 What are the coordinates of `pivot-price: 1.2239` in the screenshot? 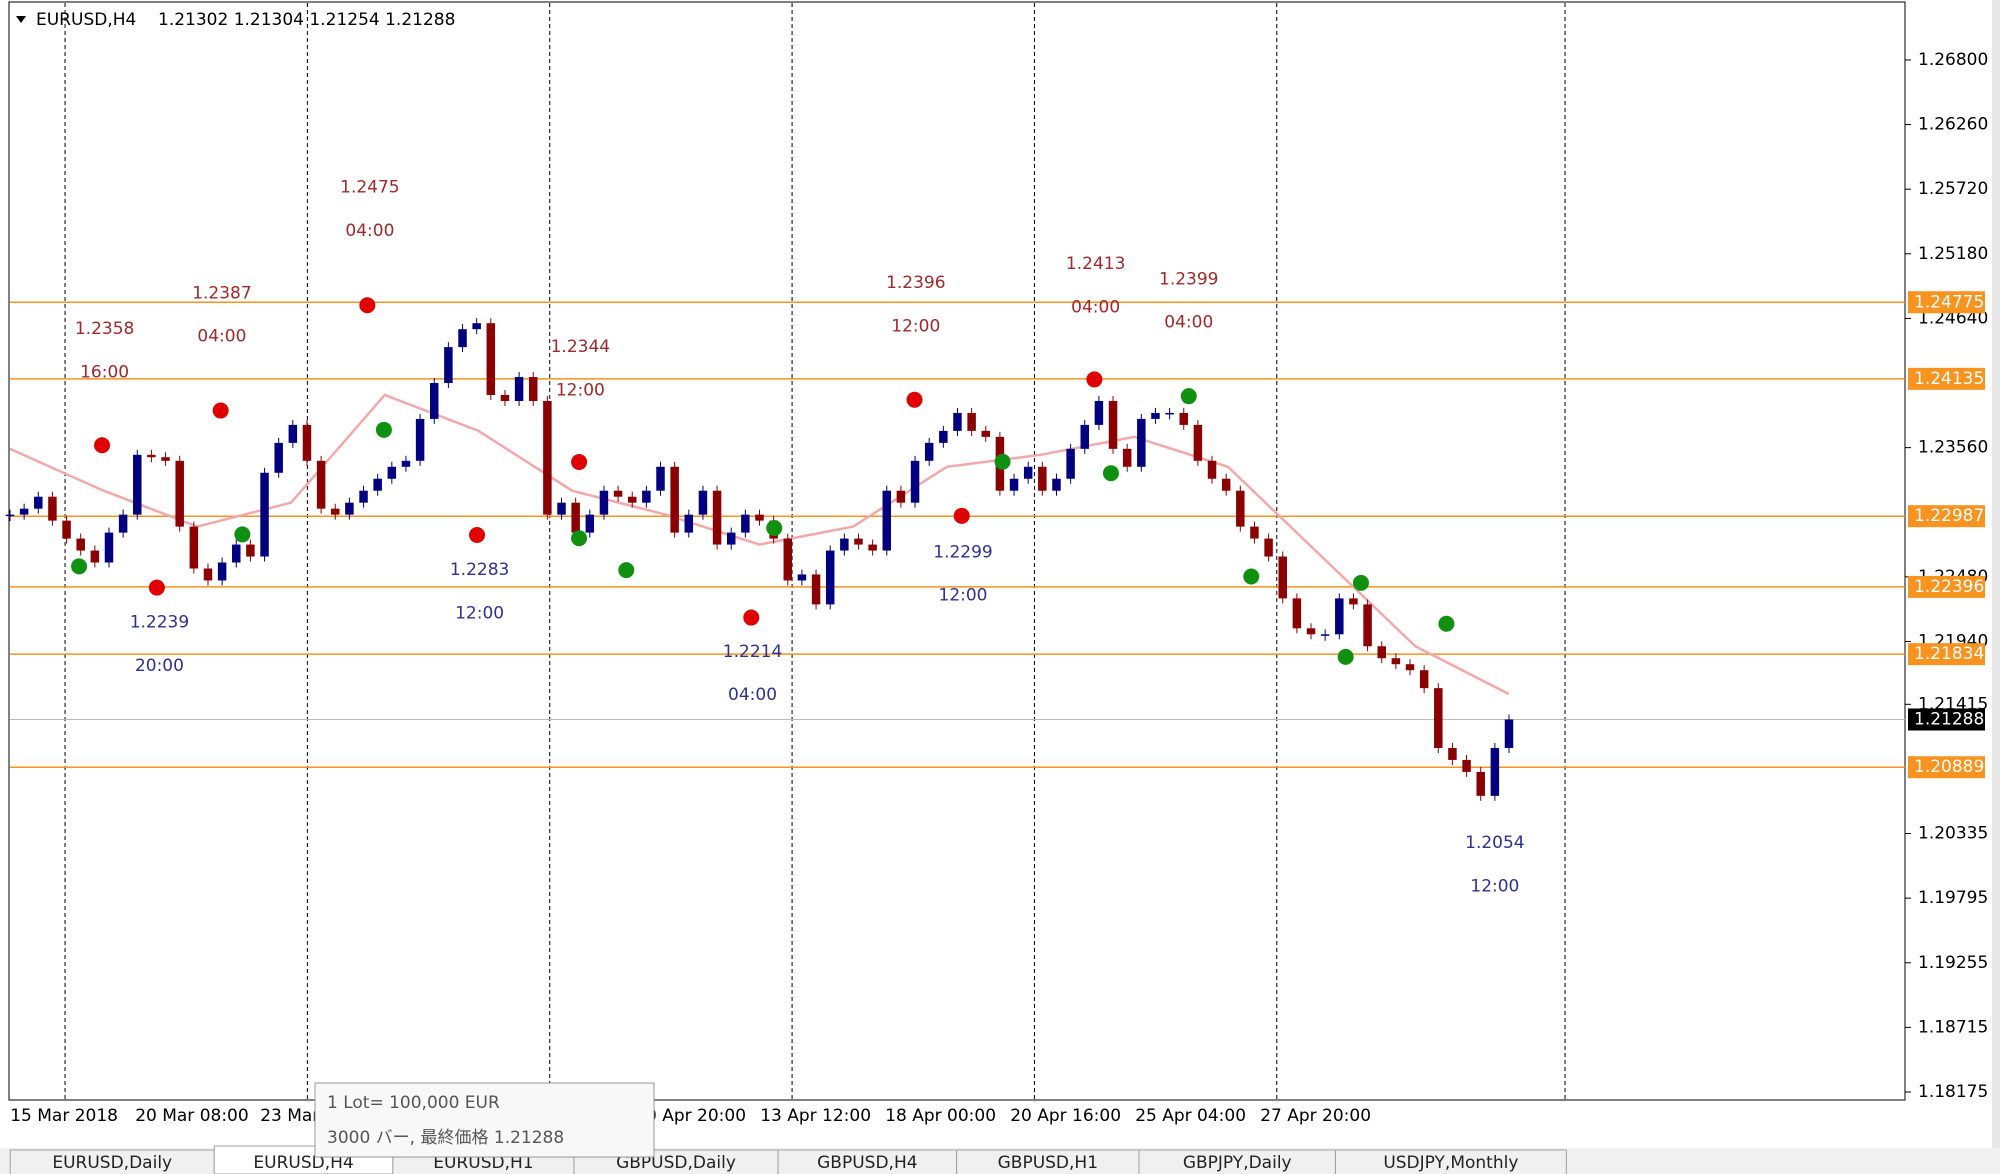 It's located at (159, 622).